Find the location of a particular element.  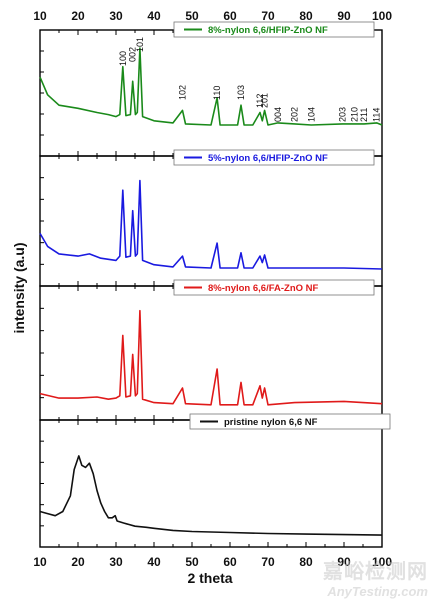

bottom-tick-label-50: 50 is located at coordinates (192, 562).